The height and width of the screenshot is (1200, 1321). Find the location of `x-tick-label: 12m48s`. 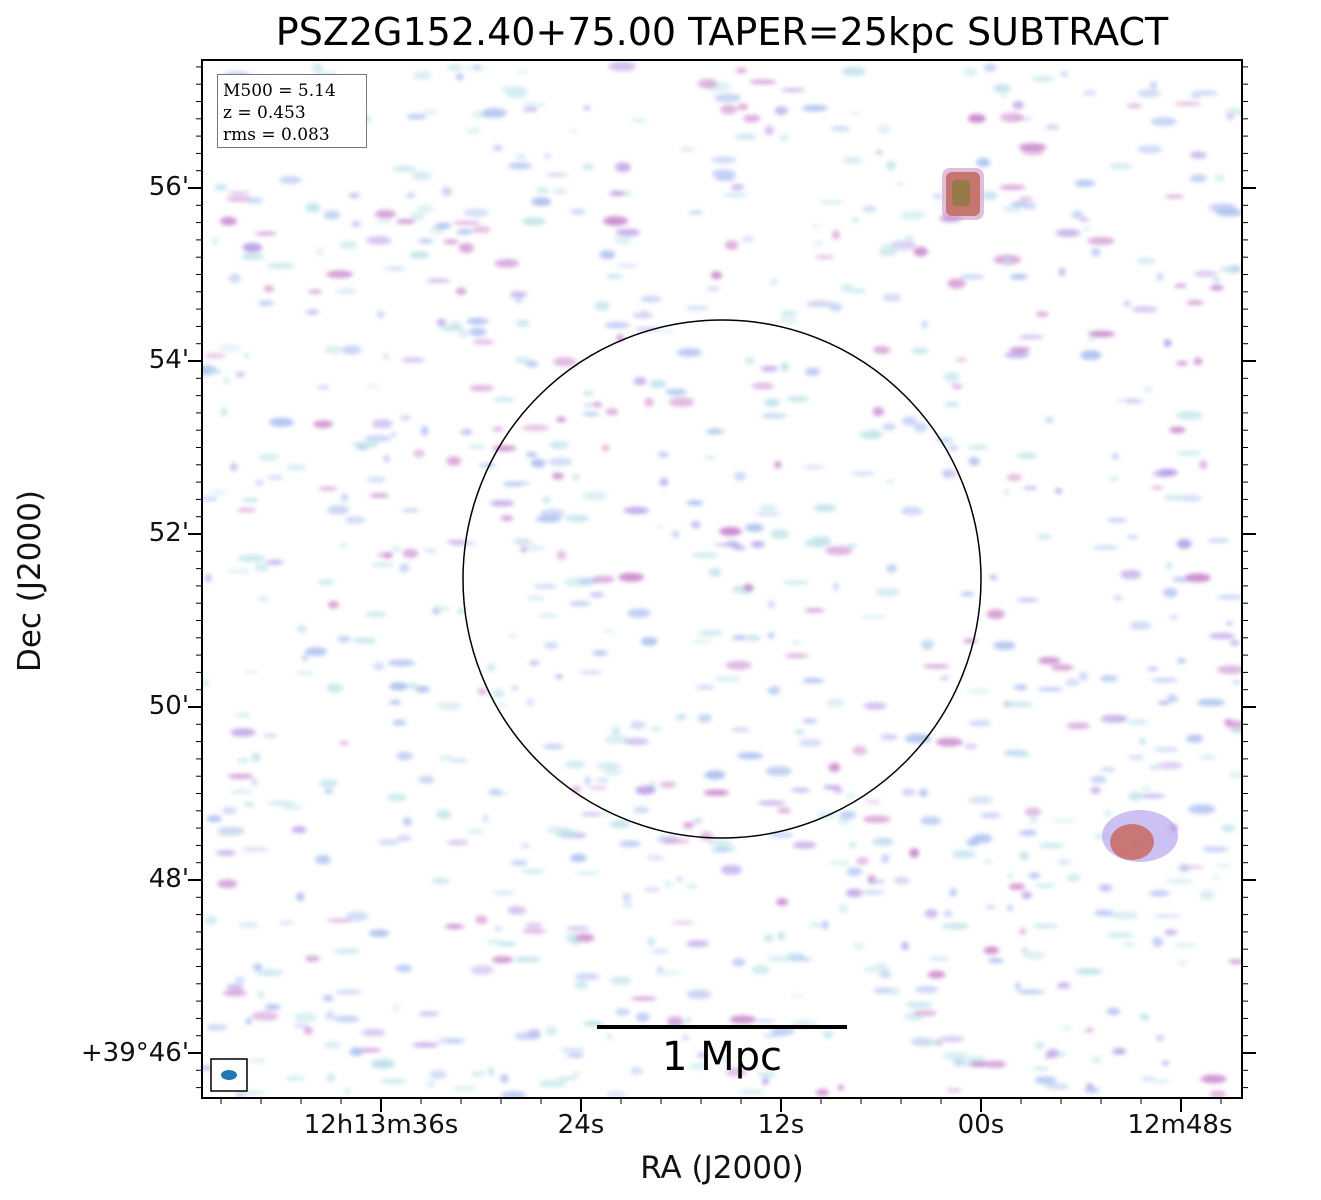

x-tick-label: 12m48s is located at coordinates (1180, 1125).